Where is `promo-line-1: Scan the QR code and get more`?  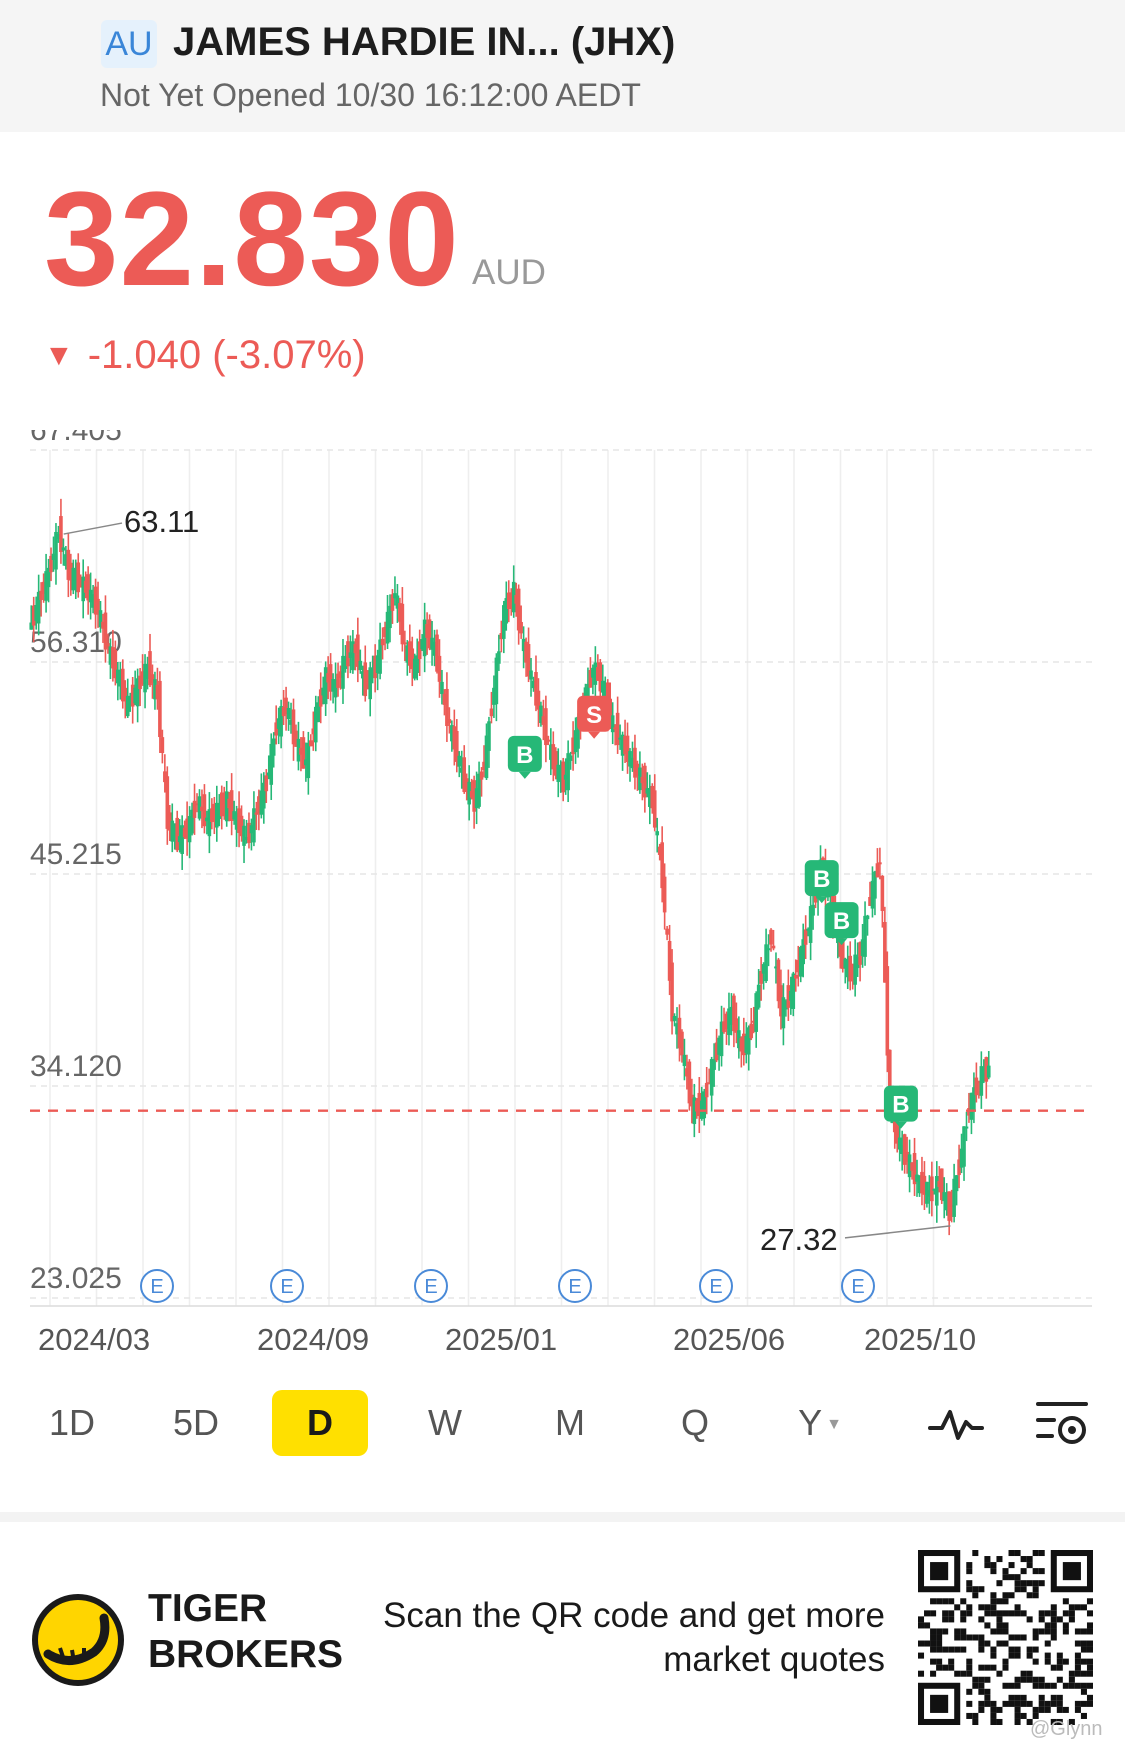
promo-line-1: Scan the QR code and get more is located at coordinates (634, 1615).